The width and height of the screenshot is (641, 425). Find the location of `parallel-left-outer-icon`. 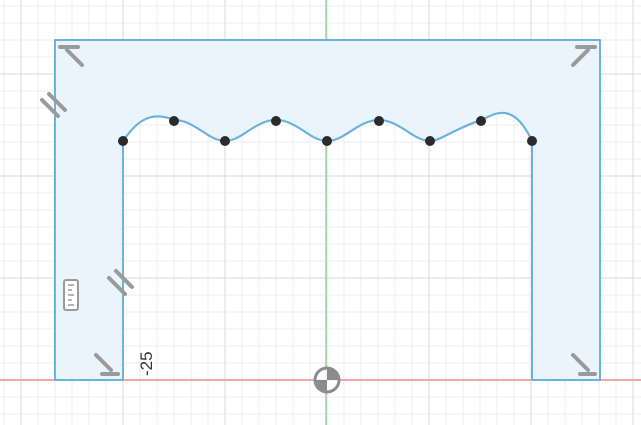

parallel-left-outer-icon is located at coordinates (53, 105).